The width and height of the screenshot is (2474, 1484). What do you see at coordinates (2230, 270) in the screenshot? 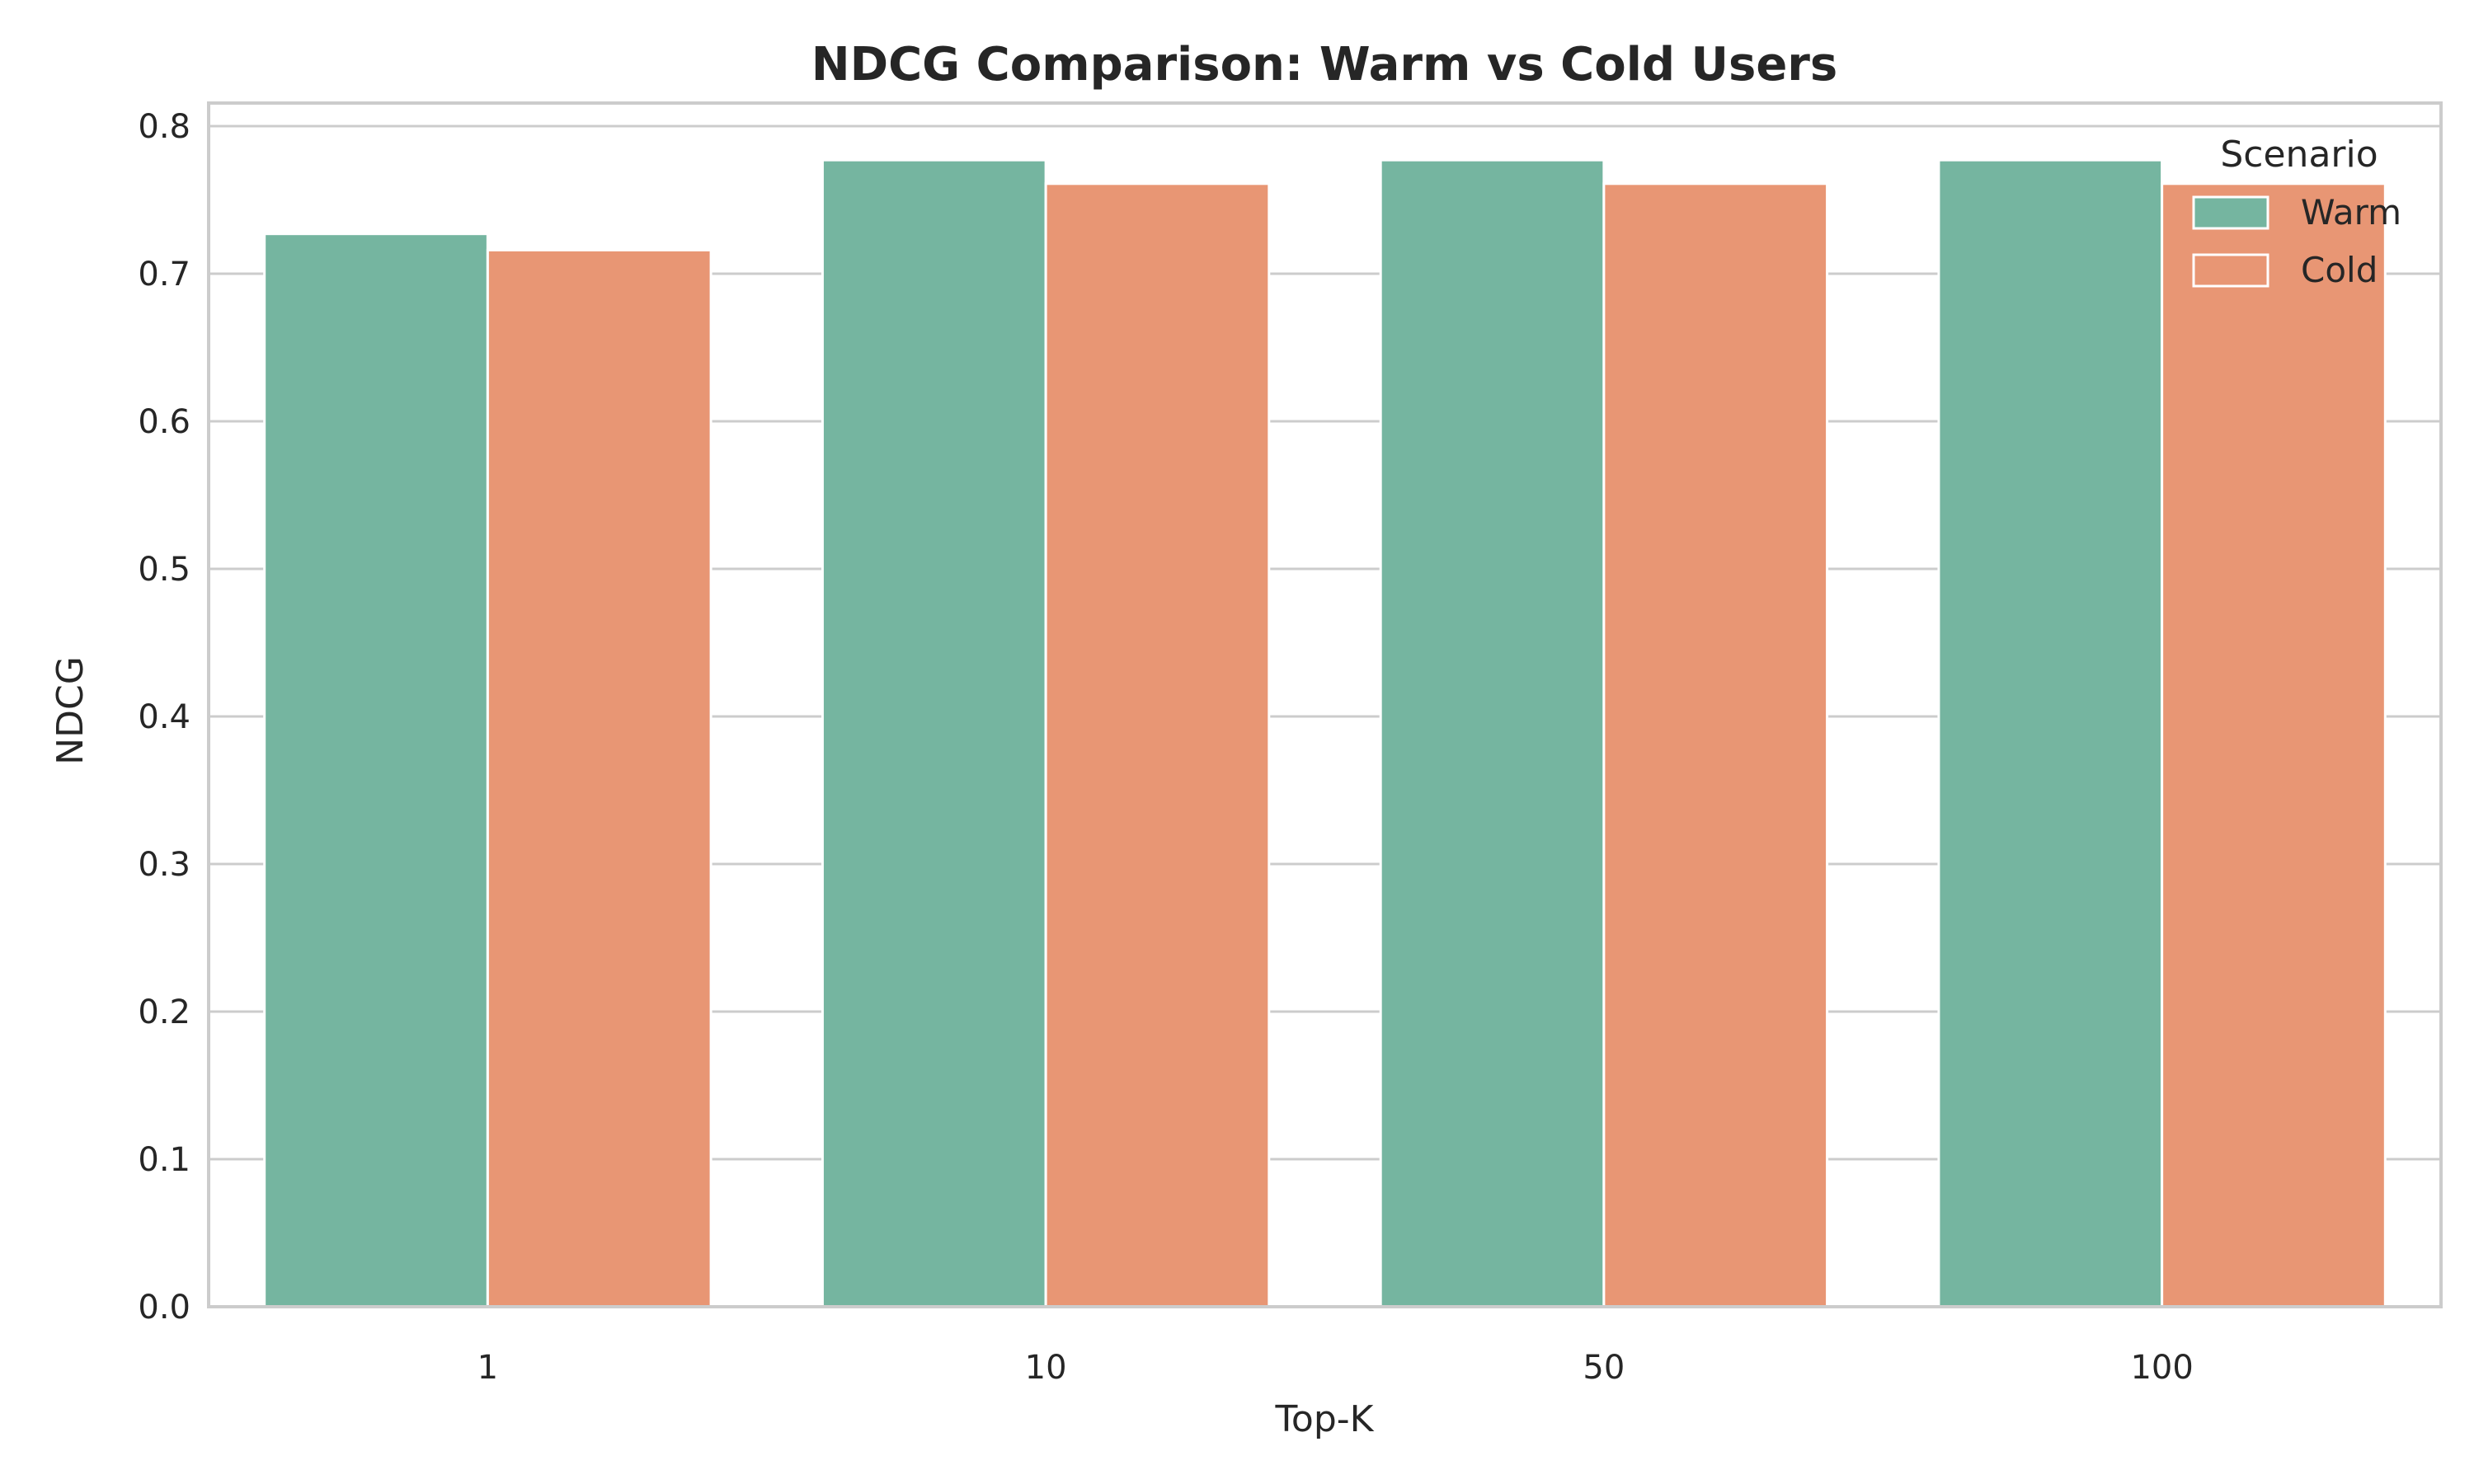
I see `legend-swatch-cold` at bounding box center [2230, 270].